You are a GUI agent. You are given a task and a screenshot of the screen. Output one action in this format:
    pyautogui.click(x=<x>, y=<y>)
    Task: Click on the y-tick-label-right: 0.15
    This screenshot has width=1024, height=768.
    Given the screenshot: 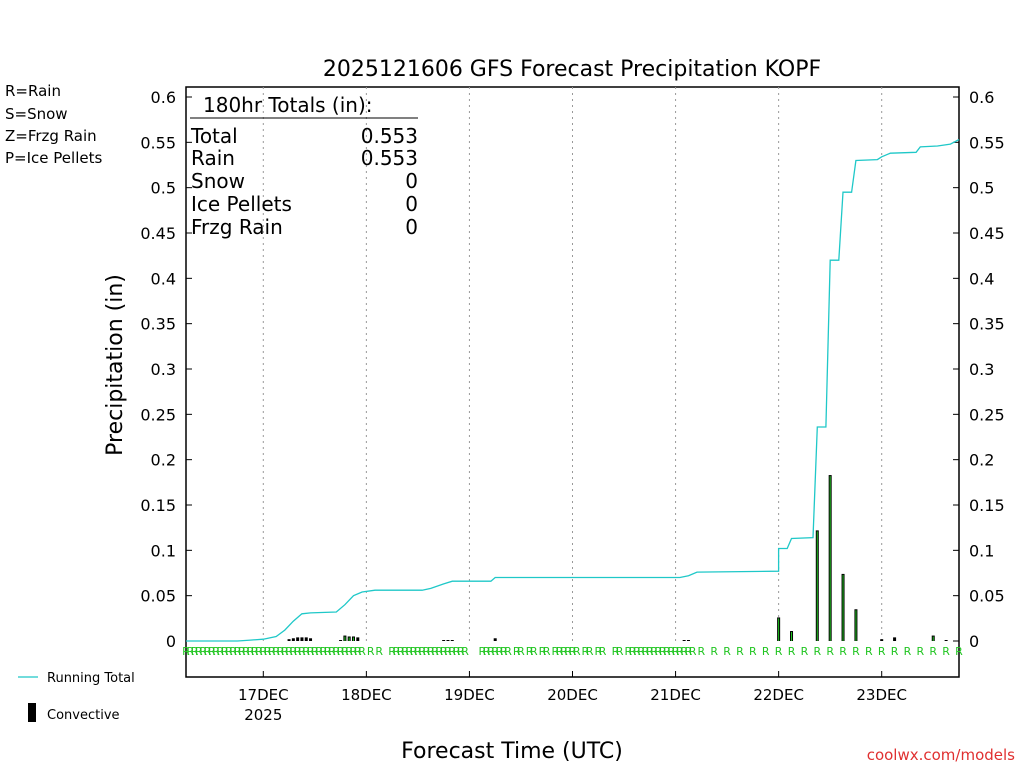 What is the action you would take?
    pyautogui.click(x=987, y=505)
    